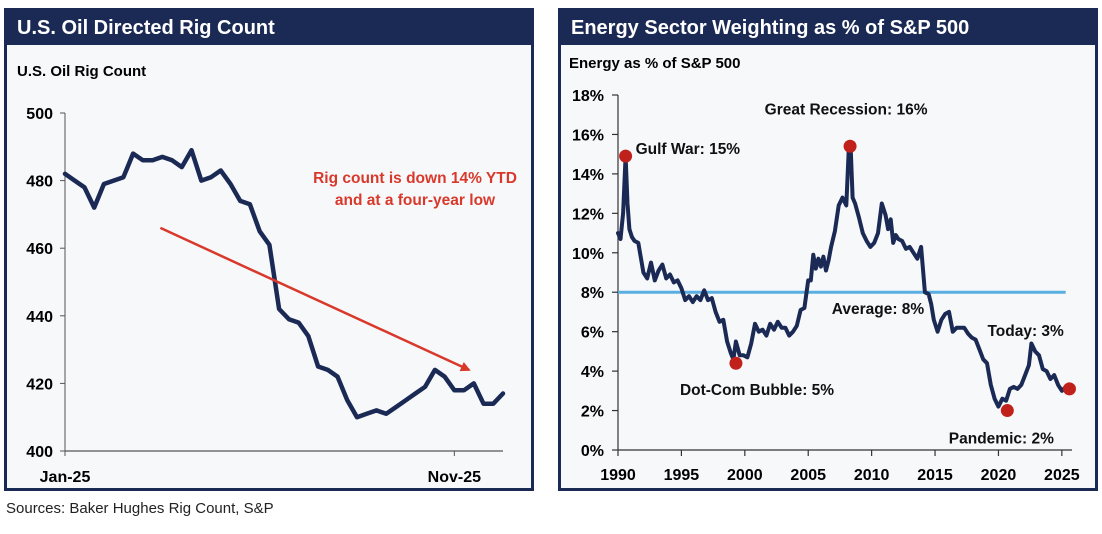 Image resolution: width=1102 pixels, height=534 pixels. I want to click on y-tick-label: 4%, so click(592, 372).